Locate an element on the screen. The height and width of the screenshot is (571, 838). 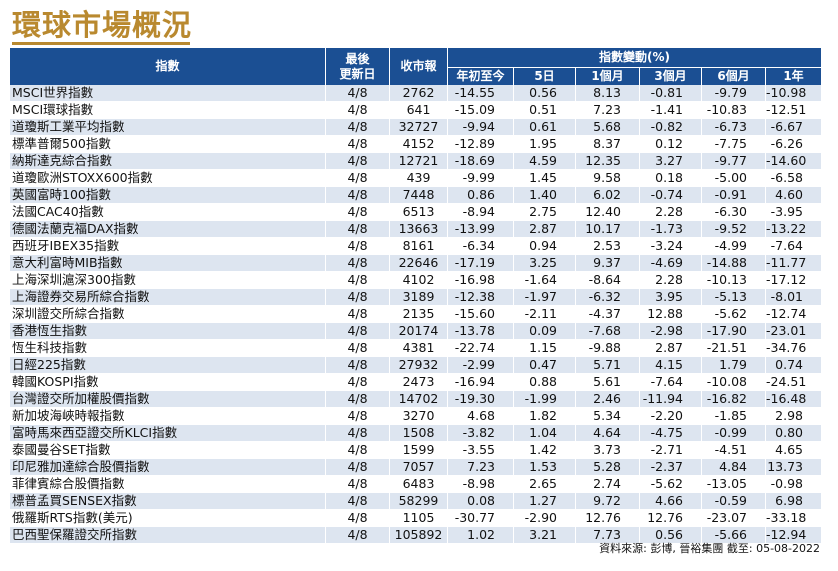
cell-6m: -6.30 is located at coordinates (733, 212).